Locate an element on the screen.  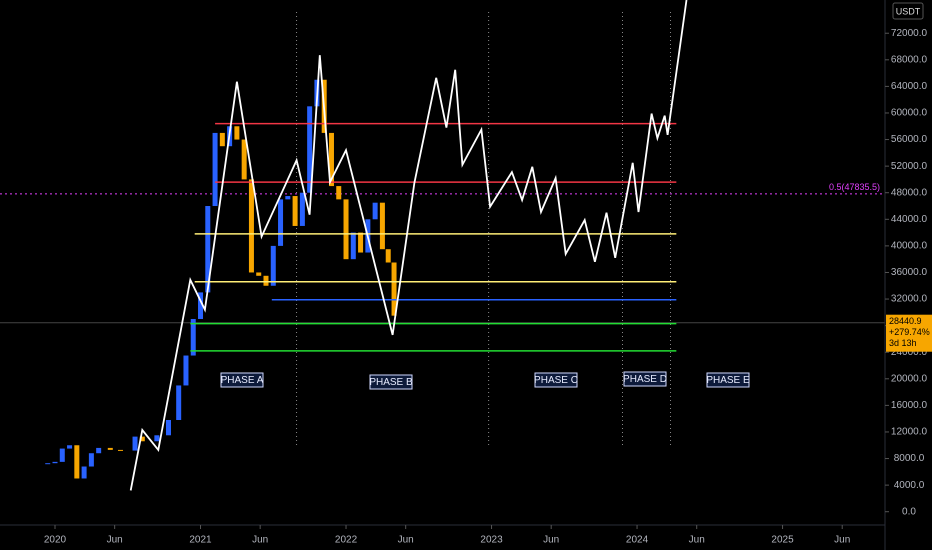
y-tick-label: 16000.0 is located at coordinates (909, 405).